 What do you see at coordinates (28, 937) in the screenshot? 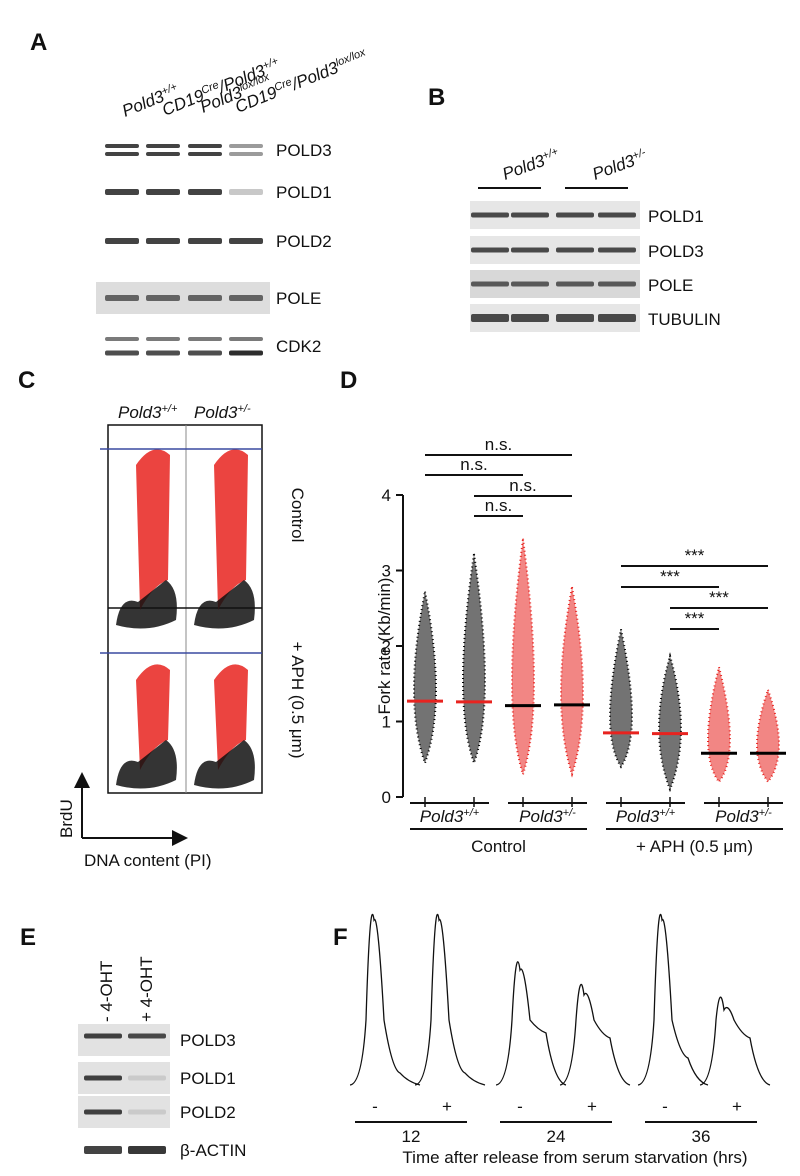
I see `panel-letter: E` at bounding box center [28, 937].